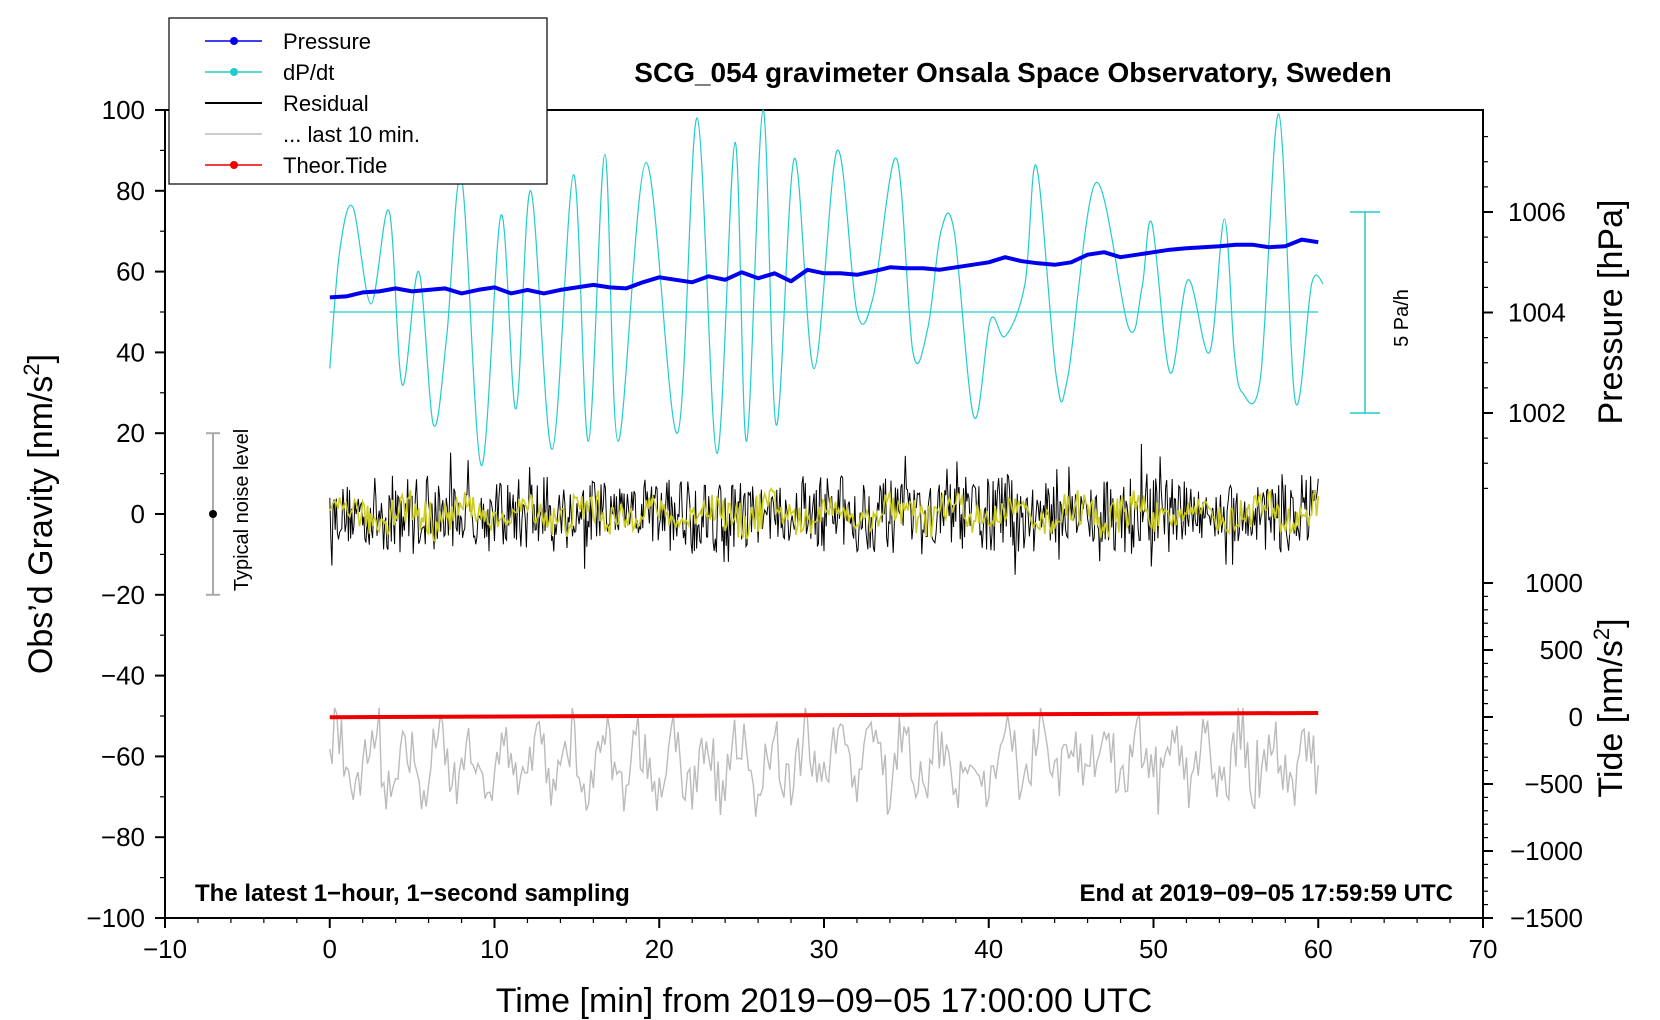 The height and width of the screenshot is (1020, 1660). What do you see at coordinates (1576, 717) in the screenshot?
I see `tide-tick-label: 0` at bounding box center [1576, 717].